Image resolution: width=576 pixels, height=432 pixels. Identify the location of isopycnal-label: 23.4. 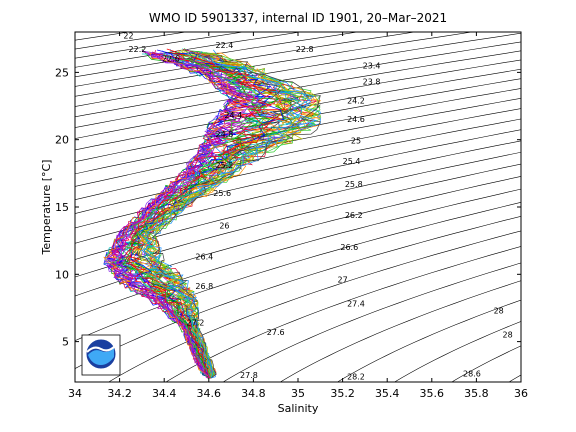
(372, 65).